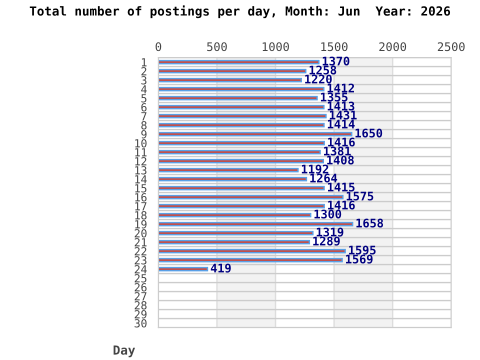 This screenshot has width=480, height=360. What do you see at coordinates (315, 169) in the screenshot?
I see `data-label: 1192` at bounding box center [315, 169].